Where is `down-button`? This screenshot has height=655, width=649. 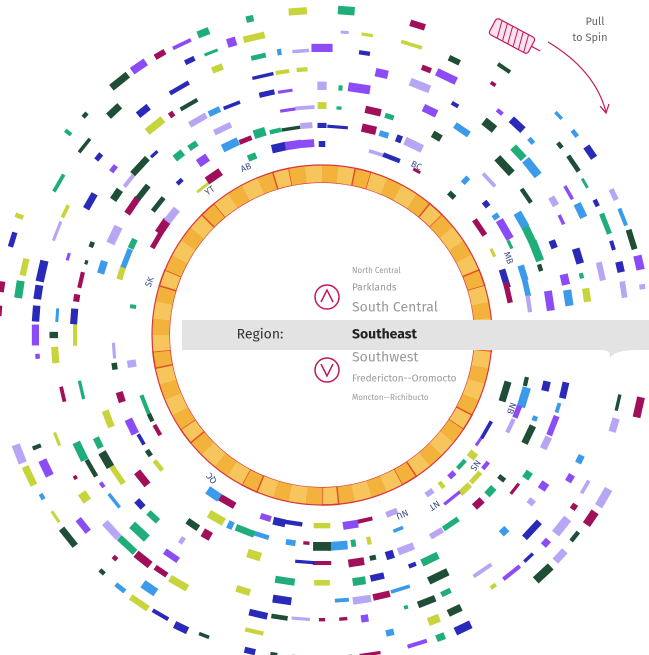 down-button is located at coordinates (327, 370).